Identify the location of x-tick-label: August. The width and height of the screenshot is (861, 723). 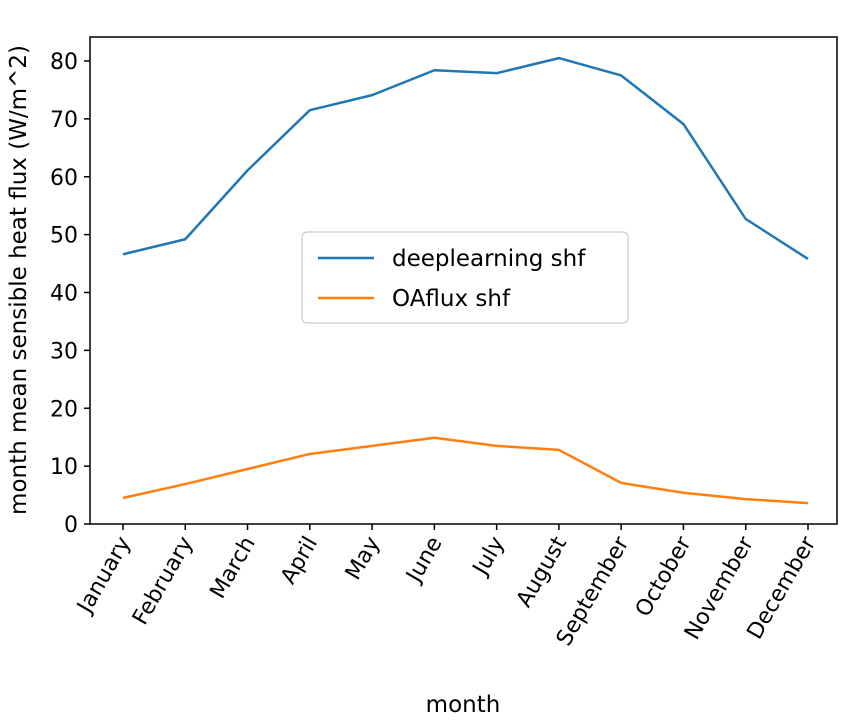
(542, 571).